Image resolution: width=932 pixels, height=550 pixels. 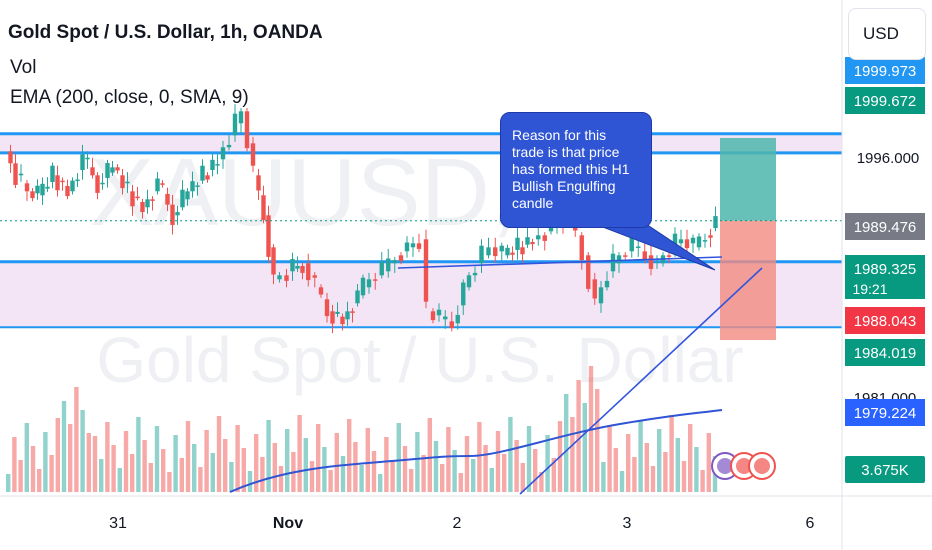 What do you see at coordinates (885, 70) in the screenshot?
I see `price-label: 1999.973` at bounding box center [885, 70].